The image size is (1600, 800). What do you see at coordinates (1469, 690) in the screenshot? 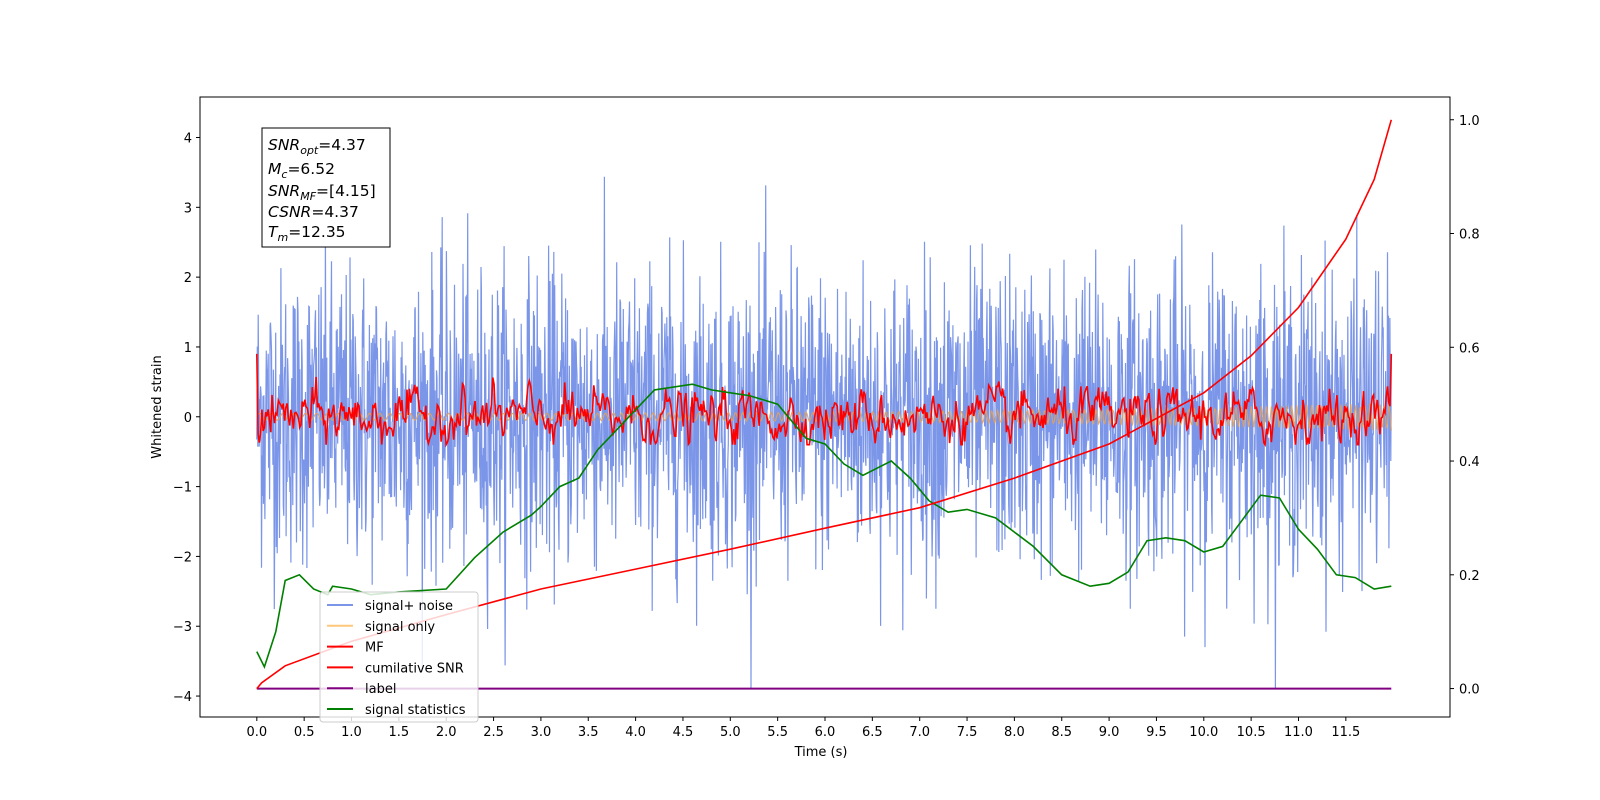
I see `y2-tick-label: 0.0` at bounding box center [1469, 690].